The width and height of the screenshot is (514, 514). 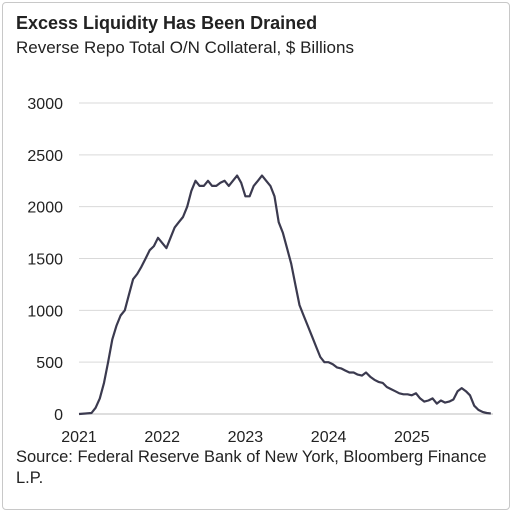 What do you see at coordinates (412, 437) in the screenshot?
I see `x-tick-2025: 2025` at bounding box center [412, 437].